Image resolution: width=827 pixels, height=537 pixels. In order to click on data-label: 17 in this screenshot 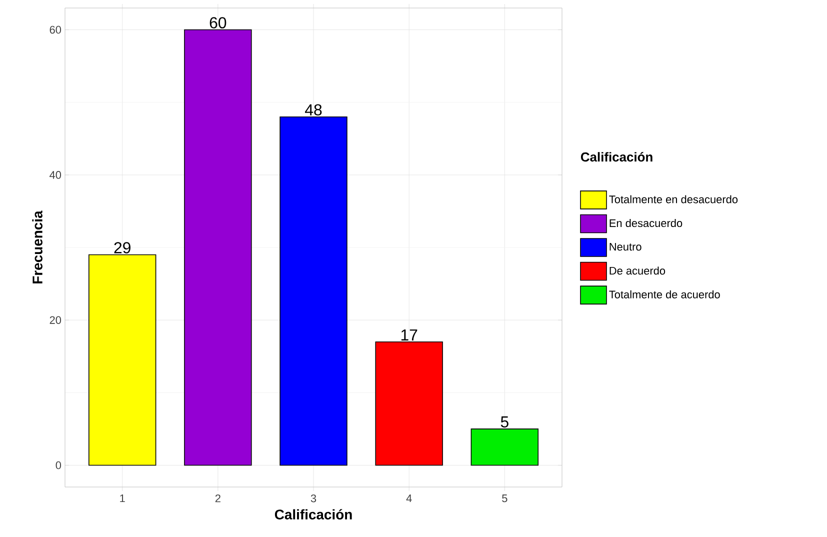, I will do `click(409, 334)`.